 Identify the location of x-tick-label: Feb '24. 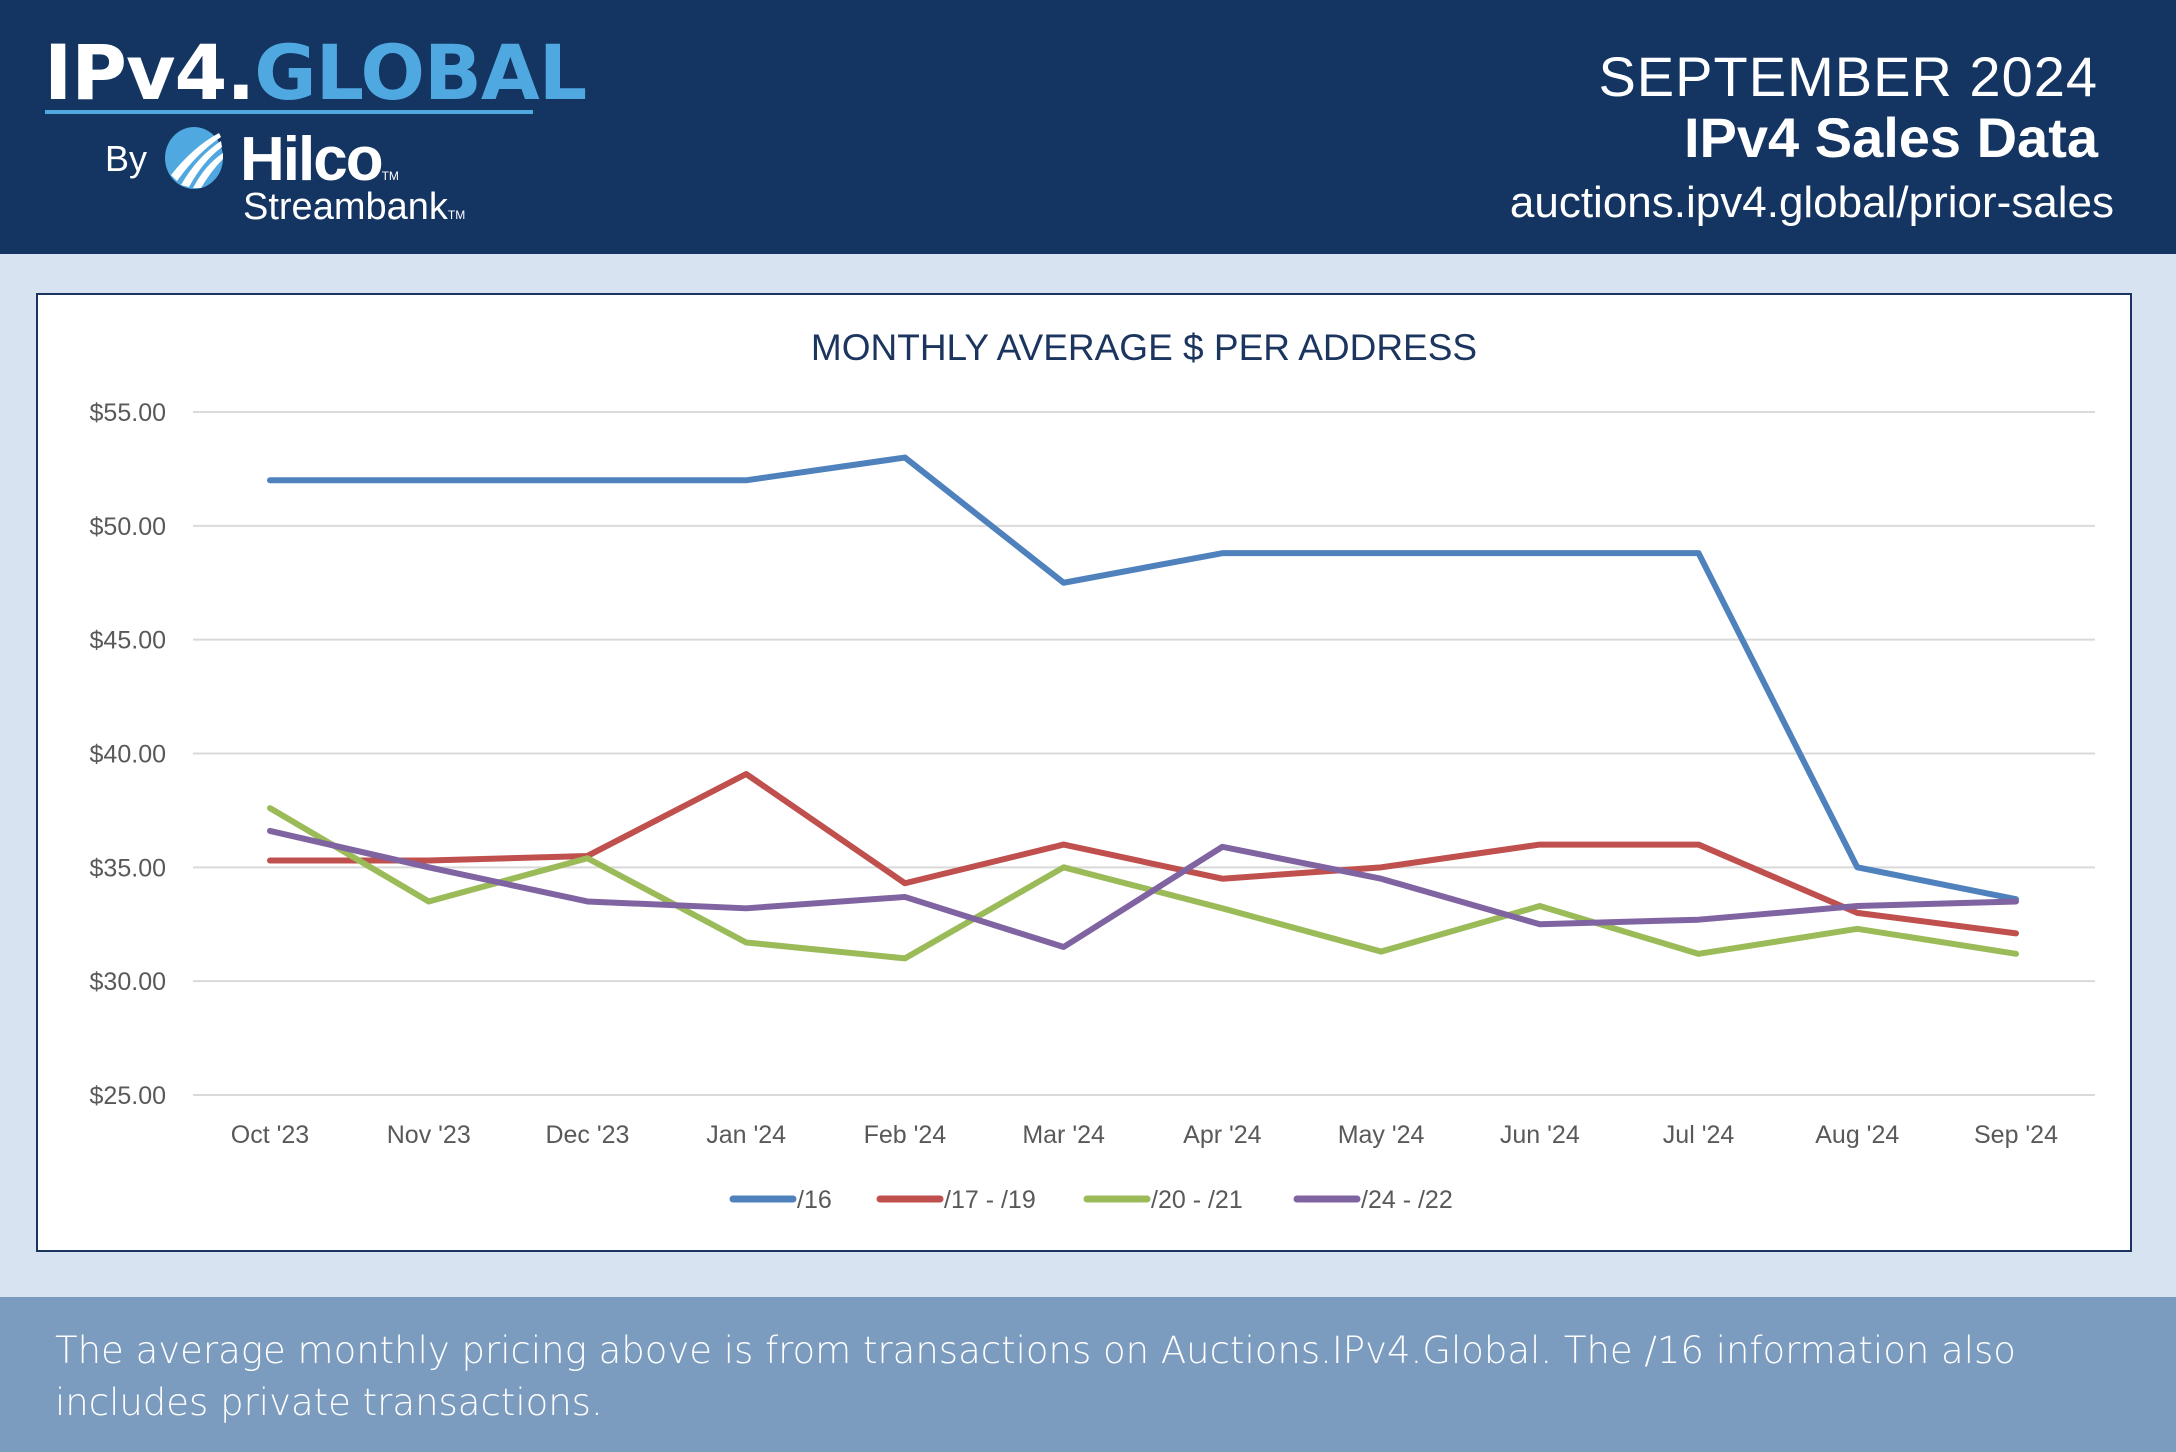
(905, 1135).